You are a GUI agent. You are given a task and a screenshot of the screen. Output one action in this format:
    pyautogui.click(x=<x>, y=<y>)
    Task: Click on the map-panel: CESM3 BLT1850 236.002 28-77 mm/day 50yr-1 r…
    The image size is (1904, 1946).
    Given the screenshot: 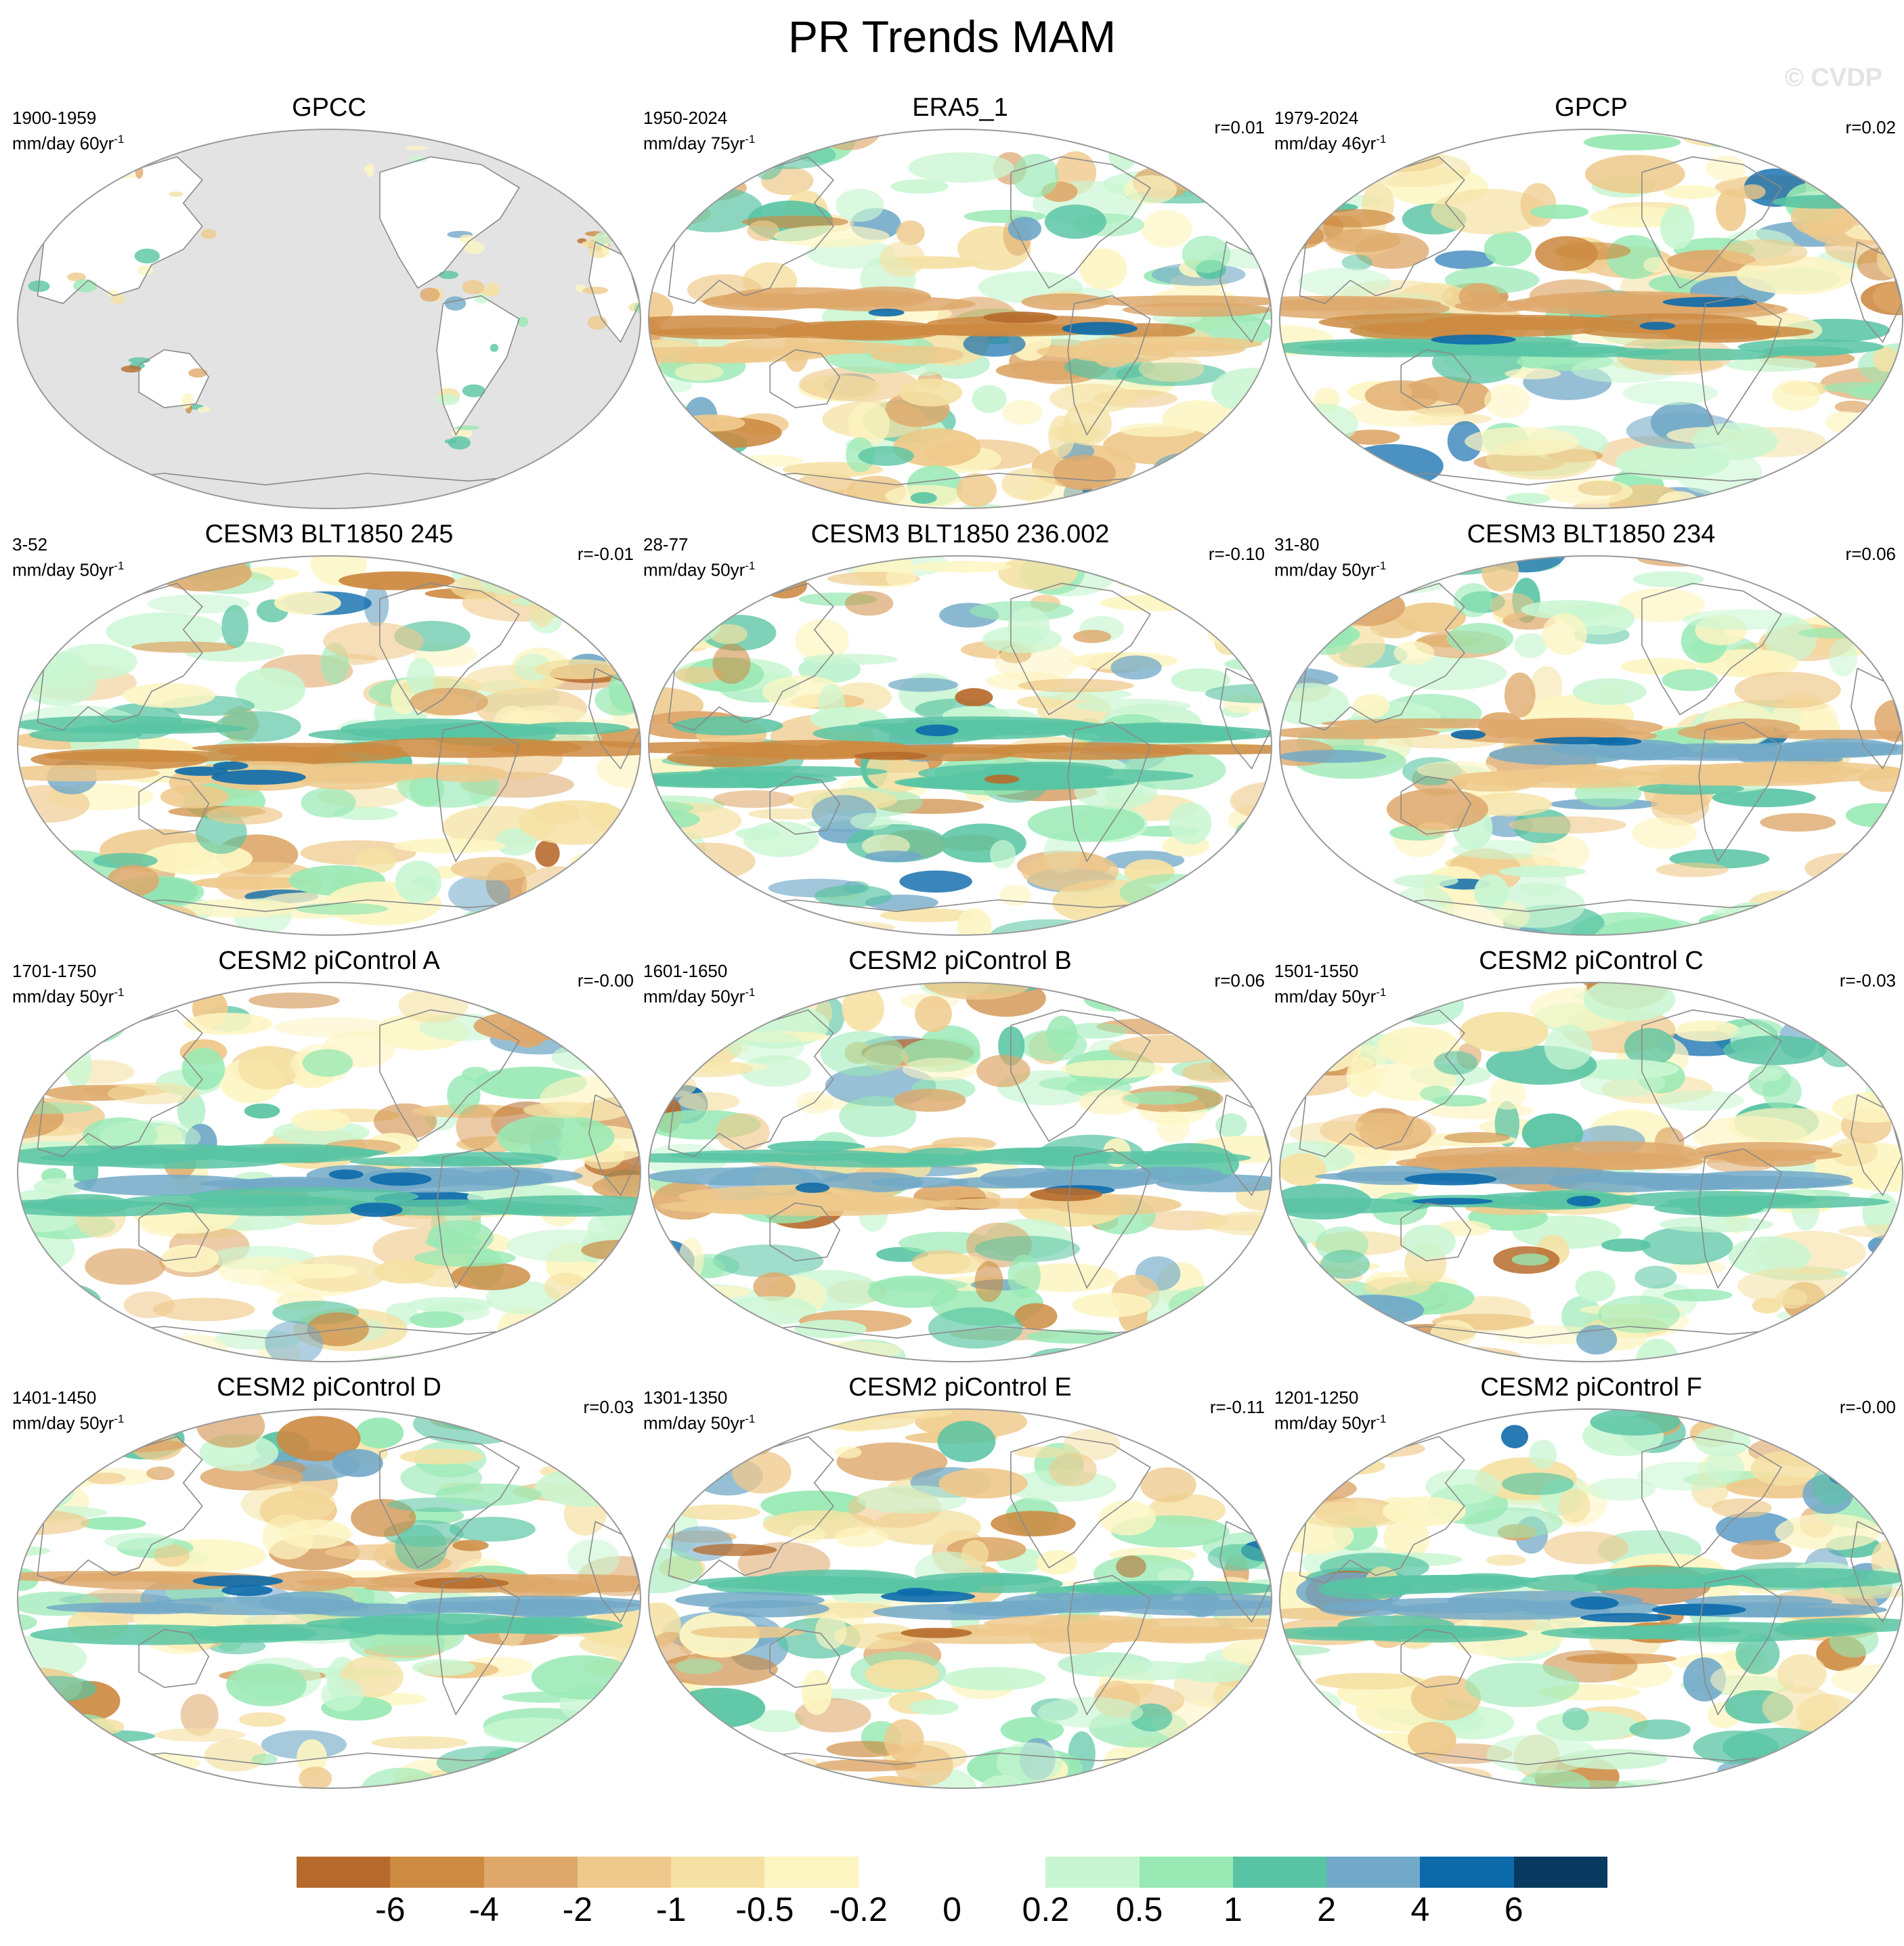 What is the action you would take?
    pyautogui.click(x=960, y=732)
    